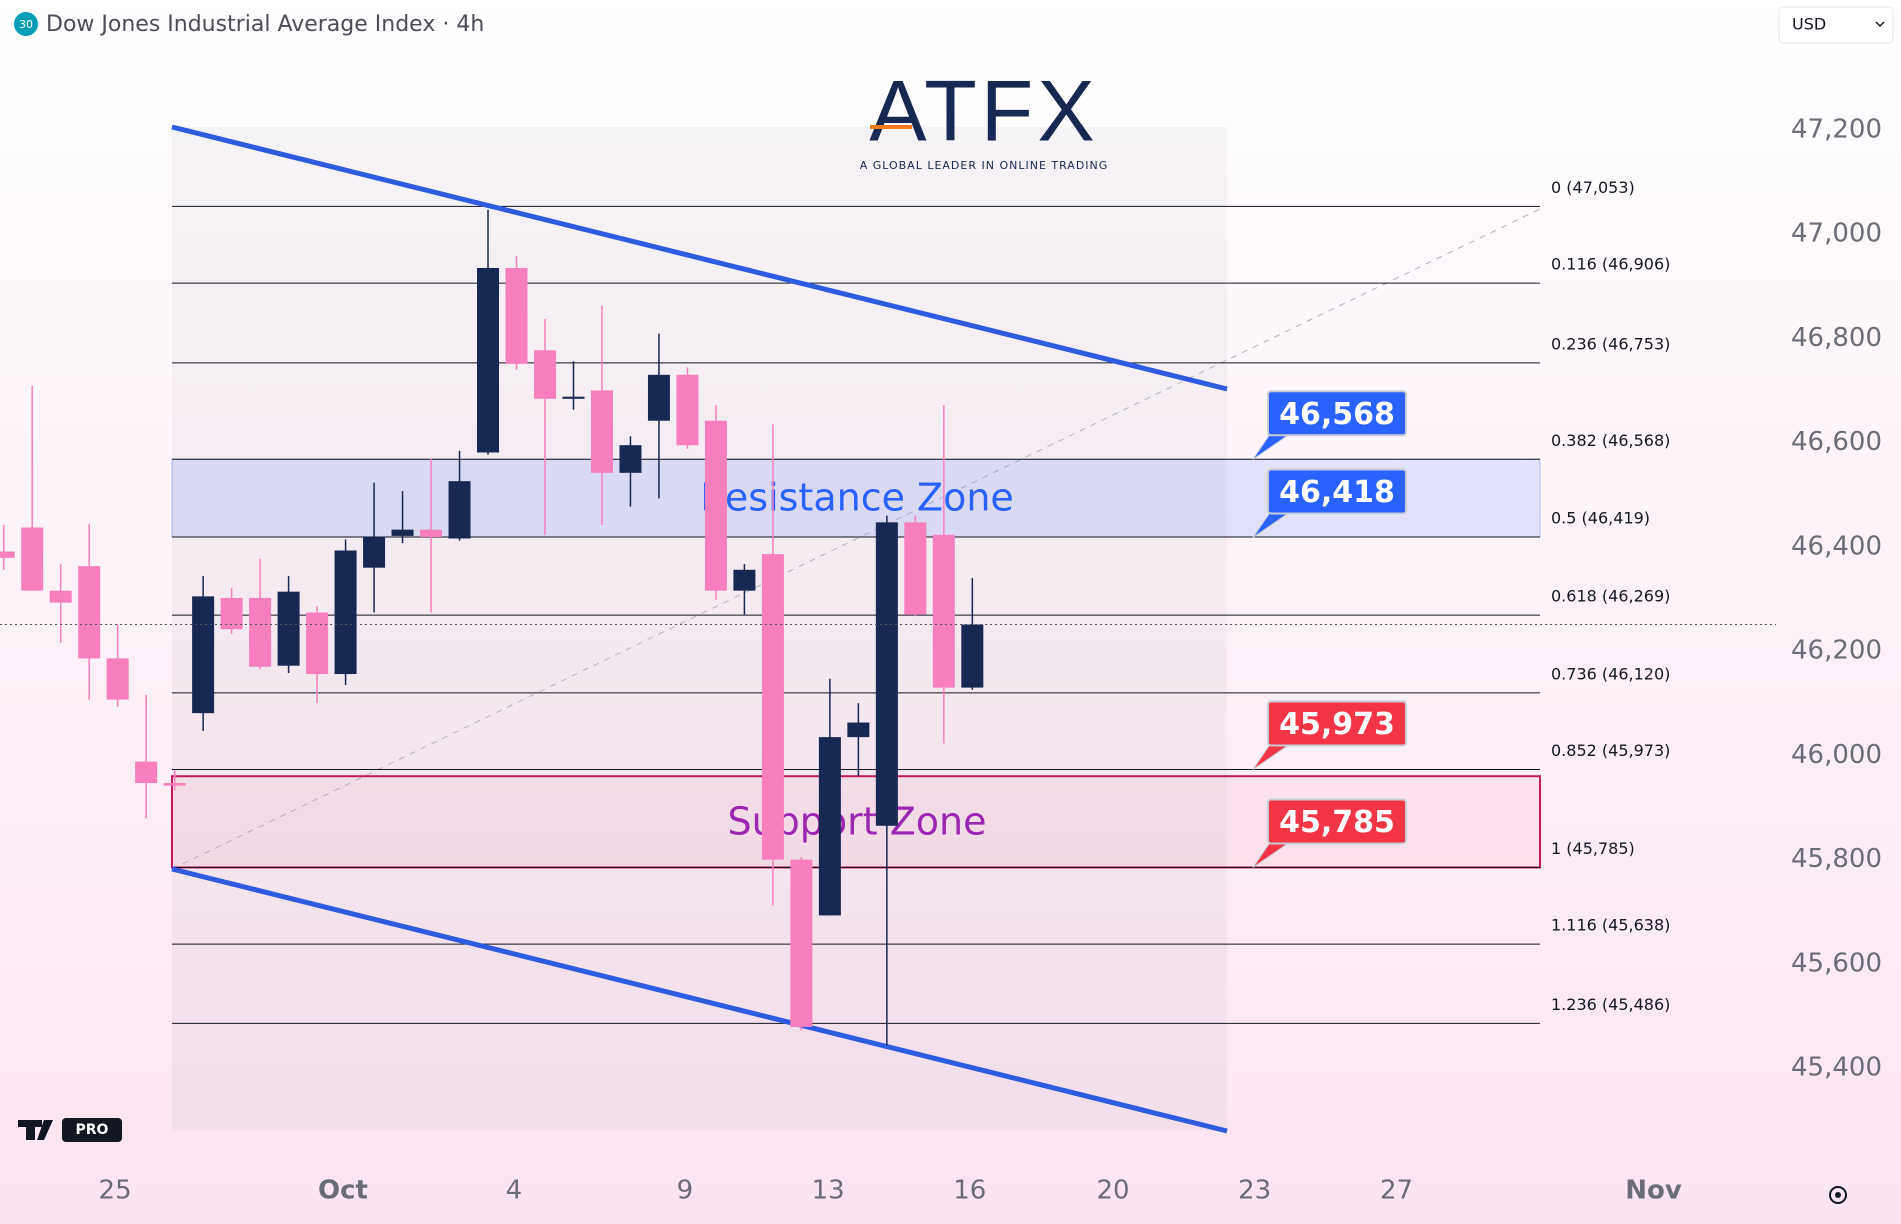 This screenshot has width=1901, height=1224. What do you see at coordinates (699, 258) in the screenshot?
I see `channel-upper` at bounding box center [699, 258].